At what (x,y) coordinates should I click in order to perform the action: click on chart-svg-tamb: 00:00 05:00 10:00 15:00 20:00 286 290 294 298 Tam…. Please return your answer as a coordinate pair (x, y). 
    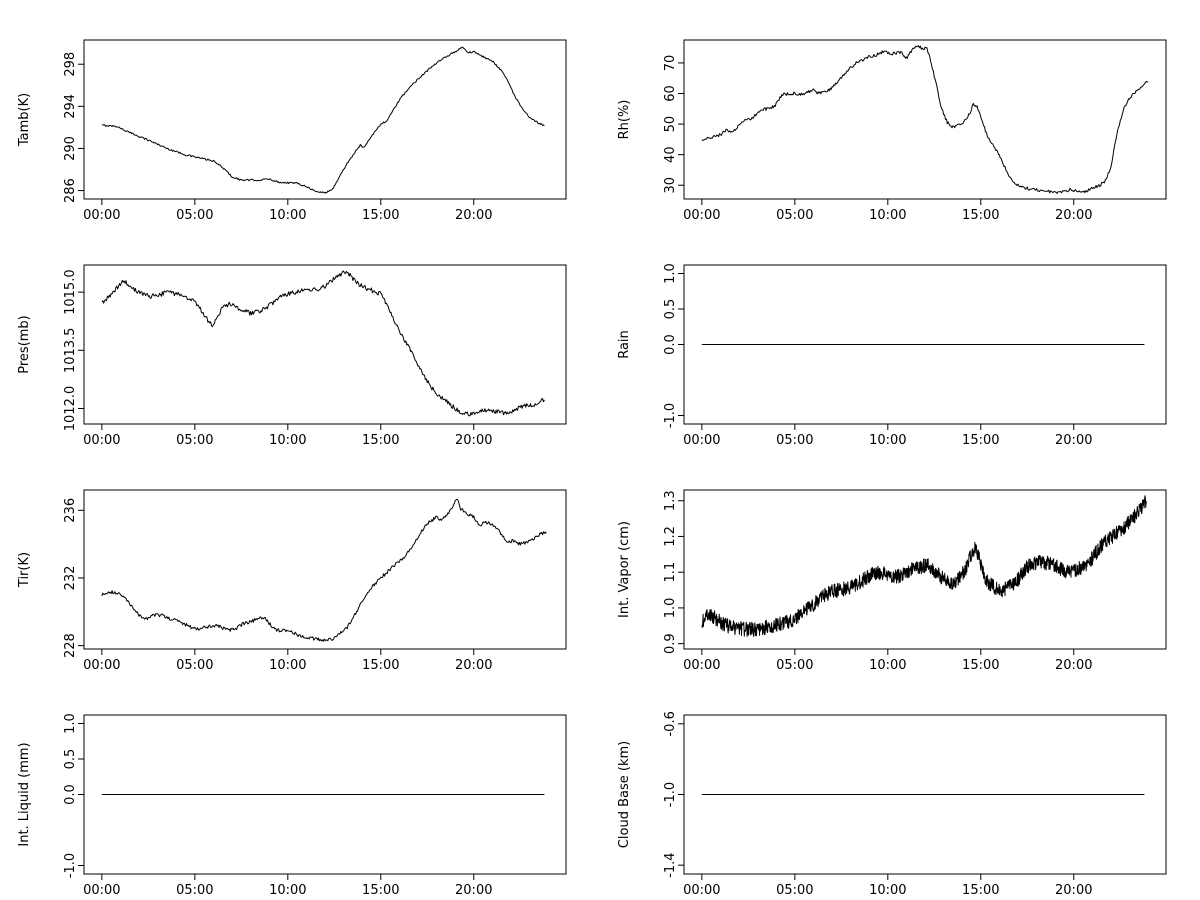
    Looking at the image, I should click on (292, 131).